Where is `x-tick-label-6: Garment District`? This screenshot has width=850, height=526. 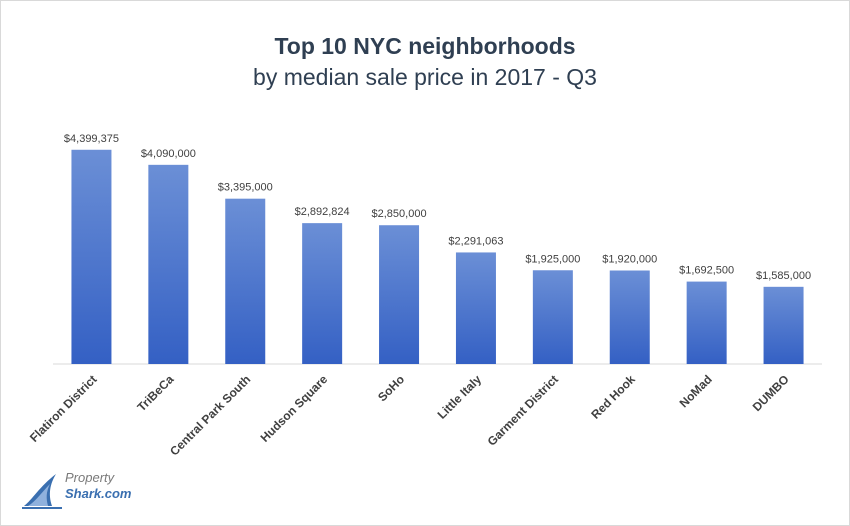
x-tick-label-6: Garment District is located at coordinates (523, 410).